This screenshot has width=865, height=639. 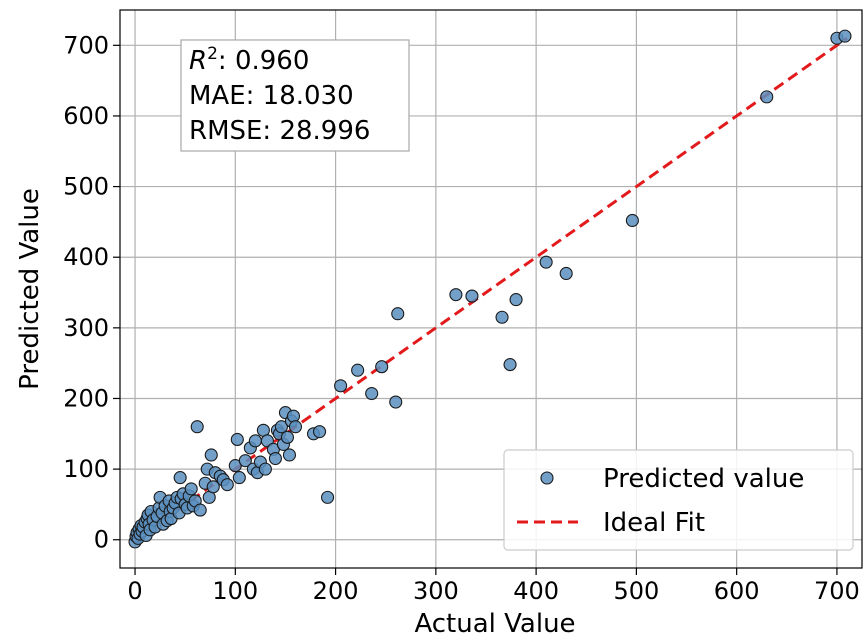 What do you see at coordinates (737, 591) in the screenshot?
I see `x-tick-label: 600` at bounding box center [737, 591].